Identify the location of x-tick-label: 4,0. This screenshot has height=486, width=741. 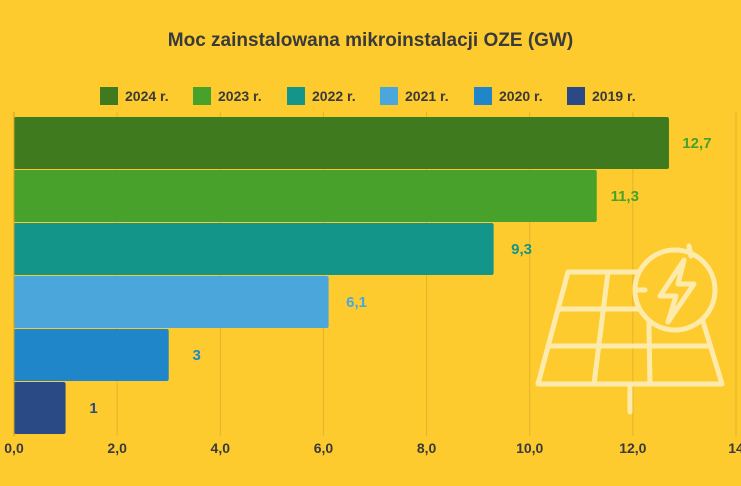
(221, 448).